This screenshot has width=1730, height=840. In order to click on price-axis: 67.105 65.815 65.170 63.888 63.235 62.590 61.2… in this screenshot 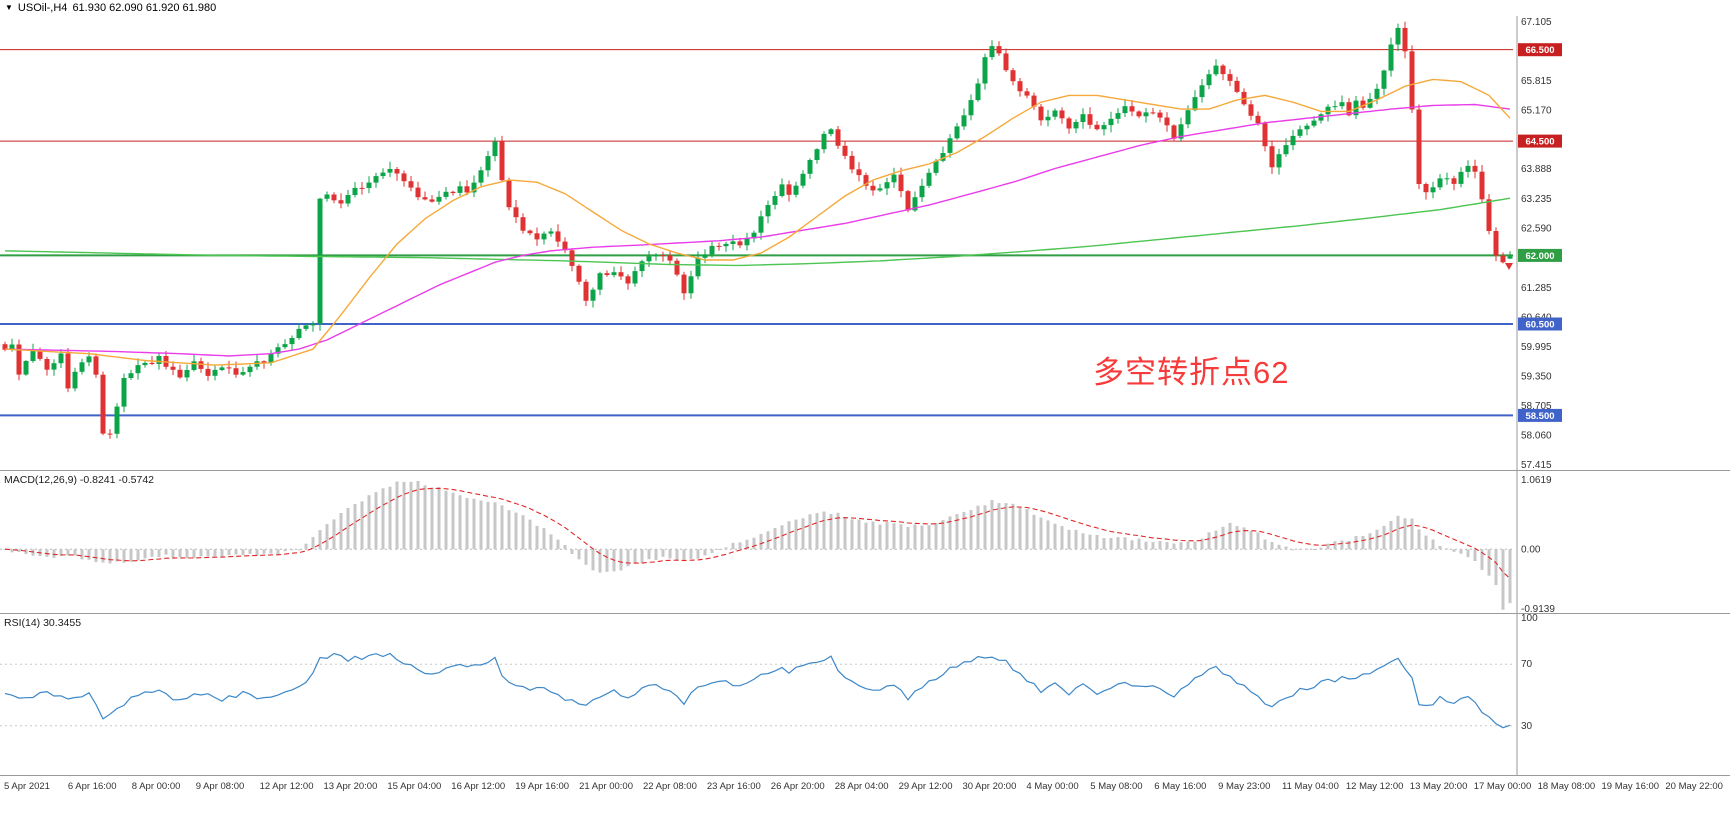, I will do `click(1540, 244)`.